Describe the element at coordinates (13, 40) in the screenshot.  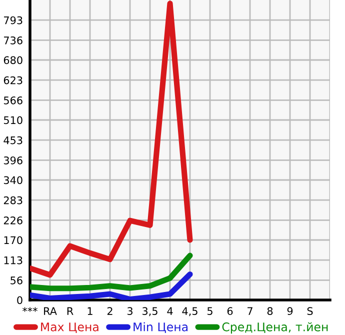
I see `y-tick-label: 736` at that location.